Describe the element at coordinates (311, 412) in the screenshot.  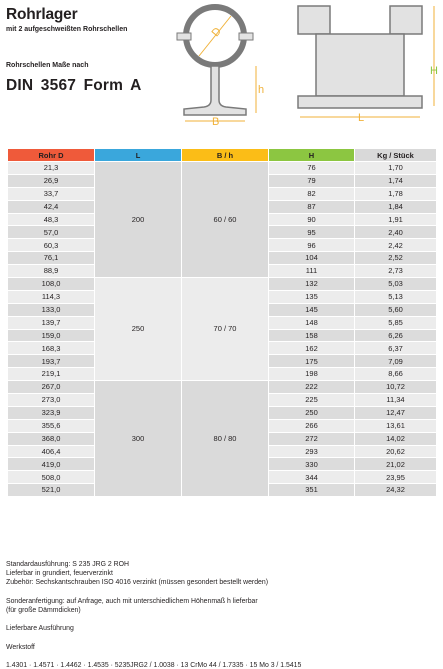
I see `cell-h: 250` at that location.